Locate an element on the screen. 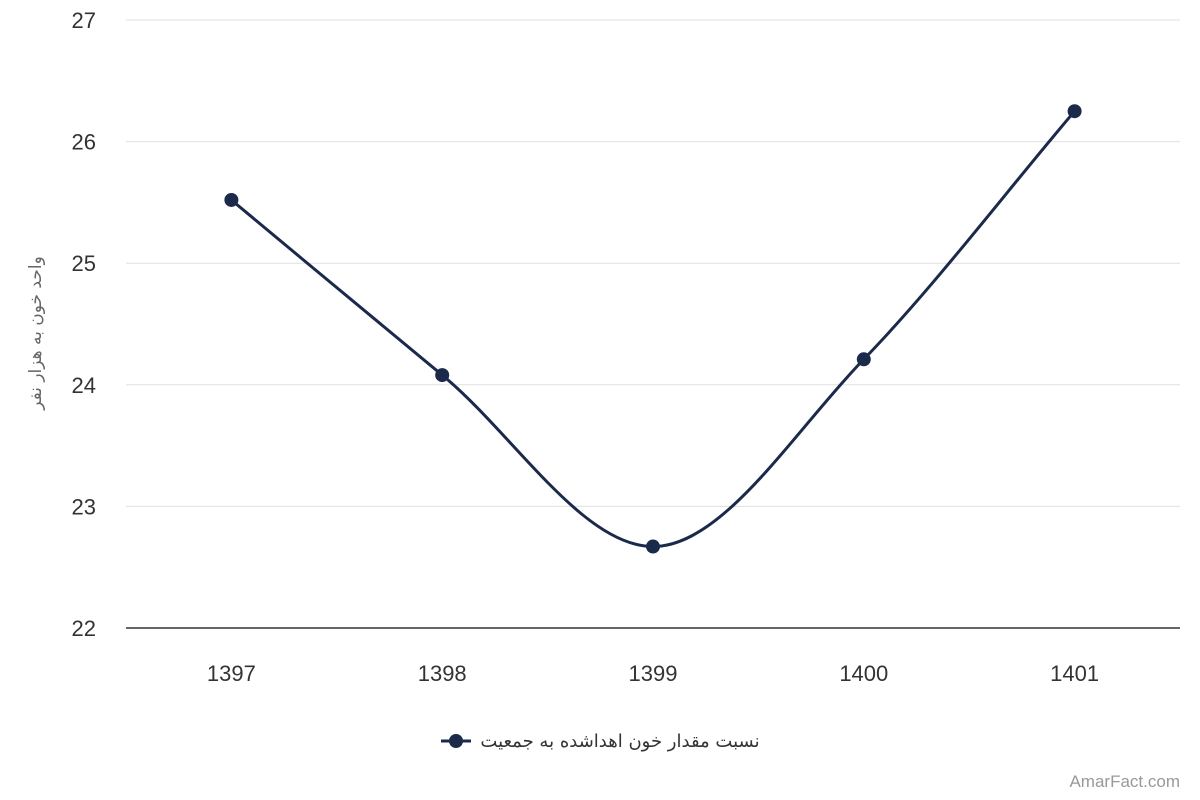  legend-label: نسبت مقدار خون اهداشده به جمعیت is located at coordinates (620, 741).